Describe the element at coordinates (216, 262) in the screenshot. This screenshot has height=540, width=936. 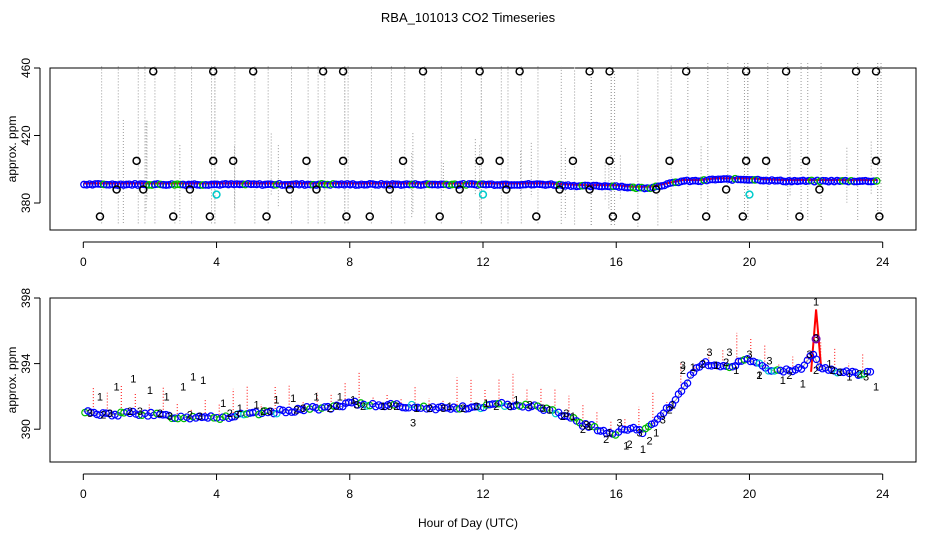
I see `x-tick-label: 4` at that location.